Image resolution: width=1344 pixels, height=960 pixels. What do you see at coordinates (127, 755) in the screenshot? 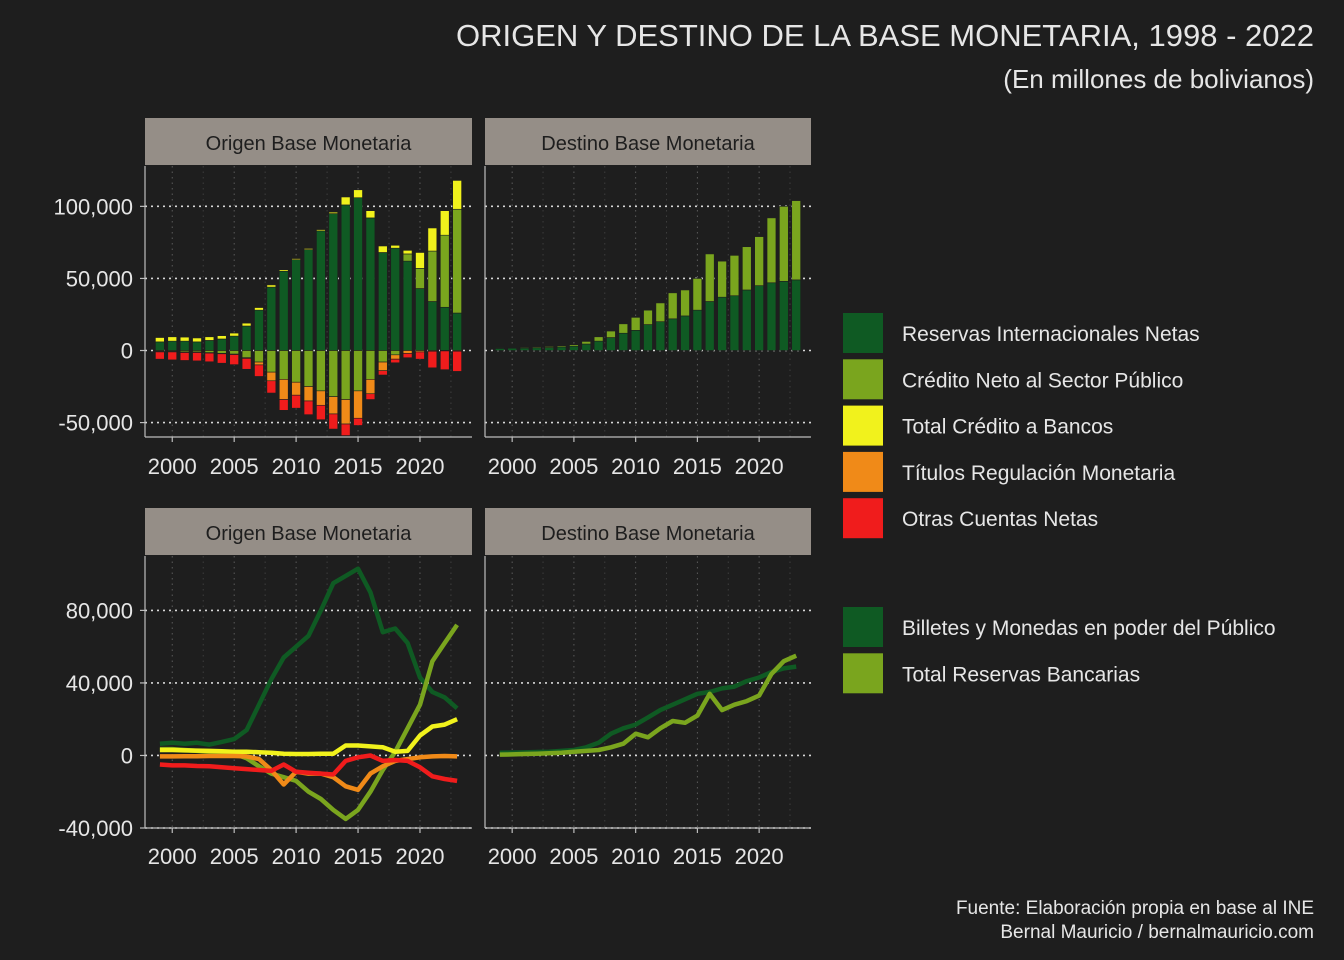
I see `y-tick-label: 0` at bounding box center [127, 755].